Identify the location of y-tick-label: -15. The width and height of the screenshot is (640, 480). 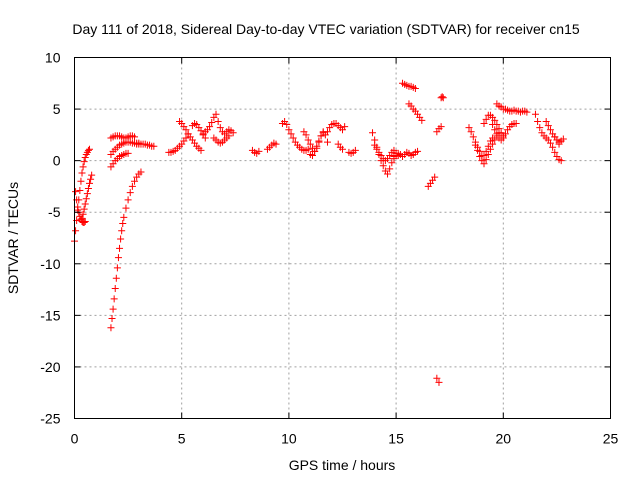
(50, 315).